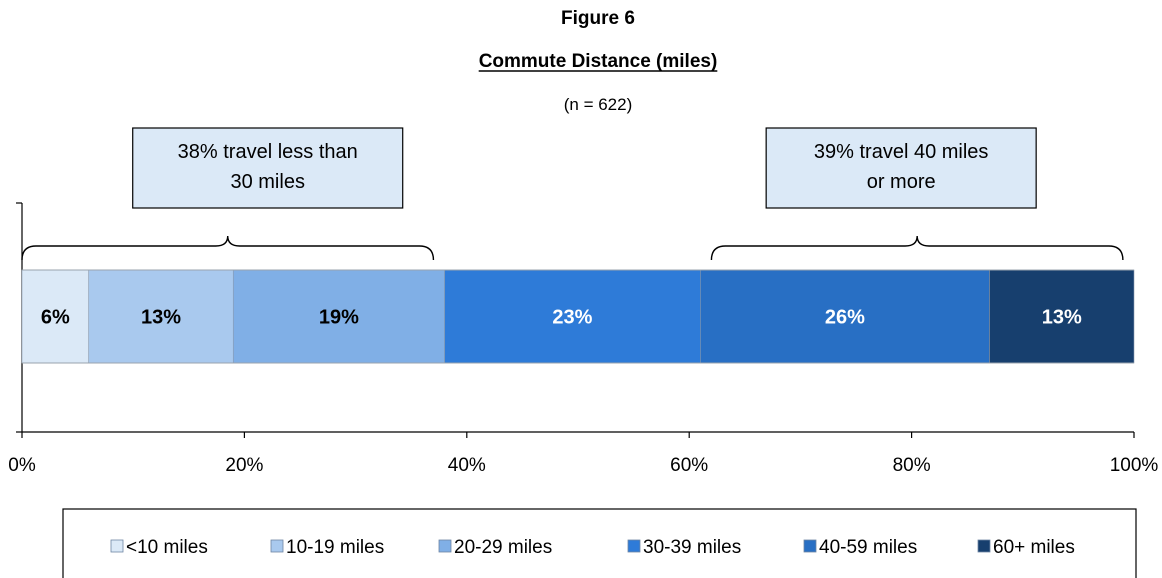 This screenshot has height=578, width=1162. I want to click on bar-data-label: 19%, so click(339, 318).